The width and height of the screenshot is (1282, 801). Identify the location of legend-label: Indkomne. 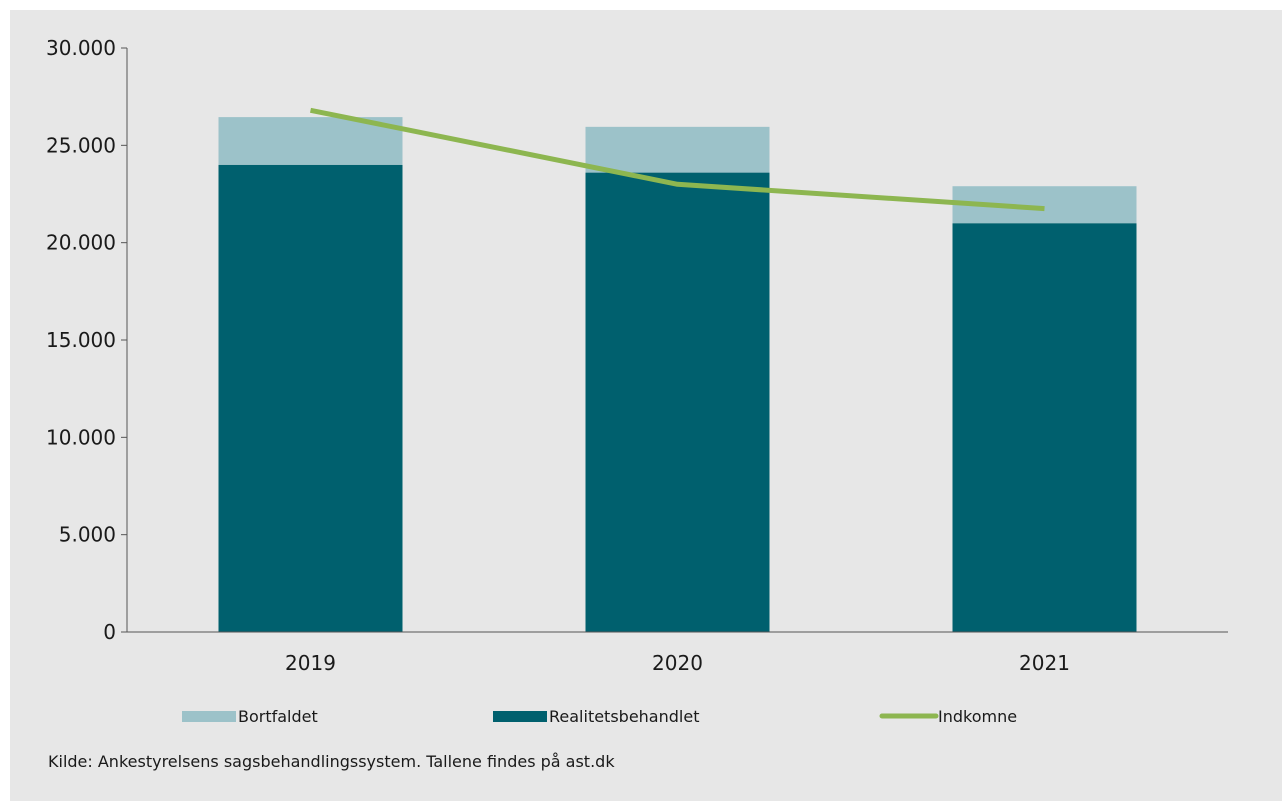
(977, 716).